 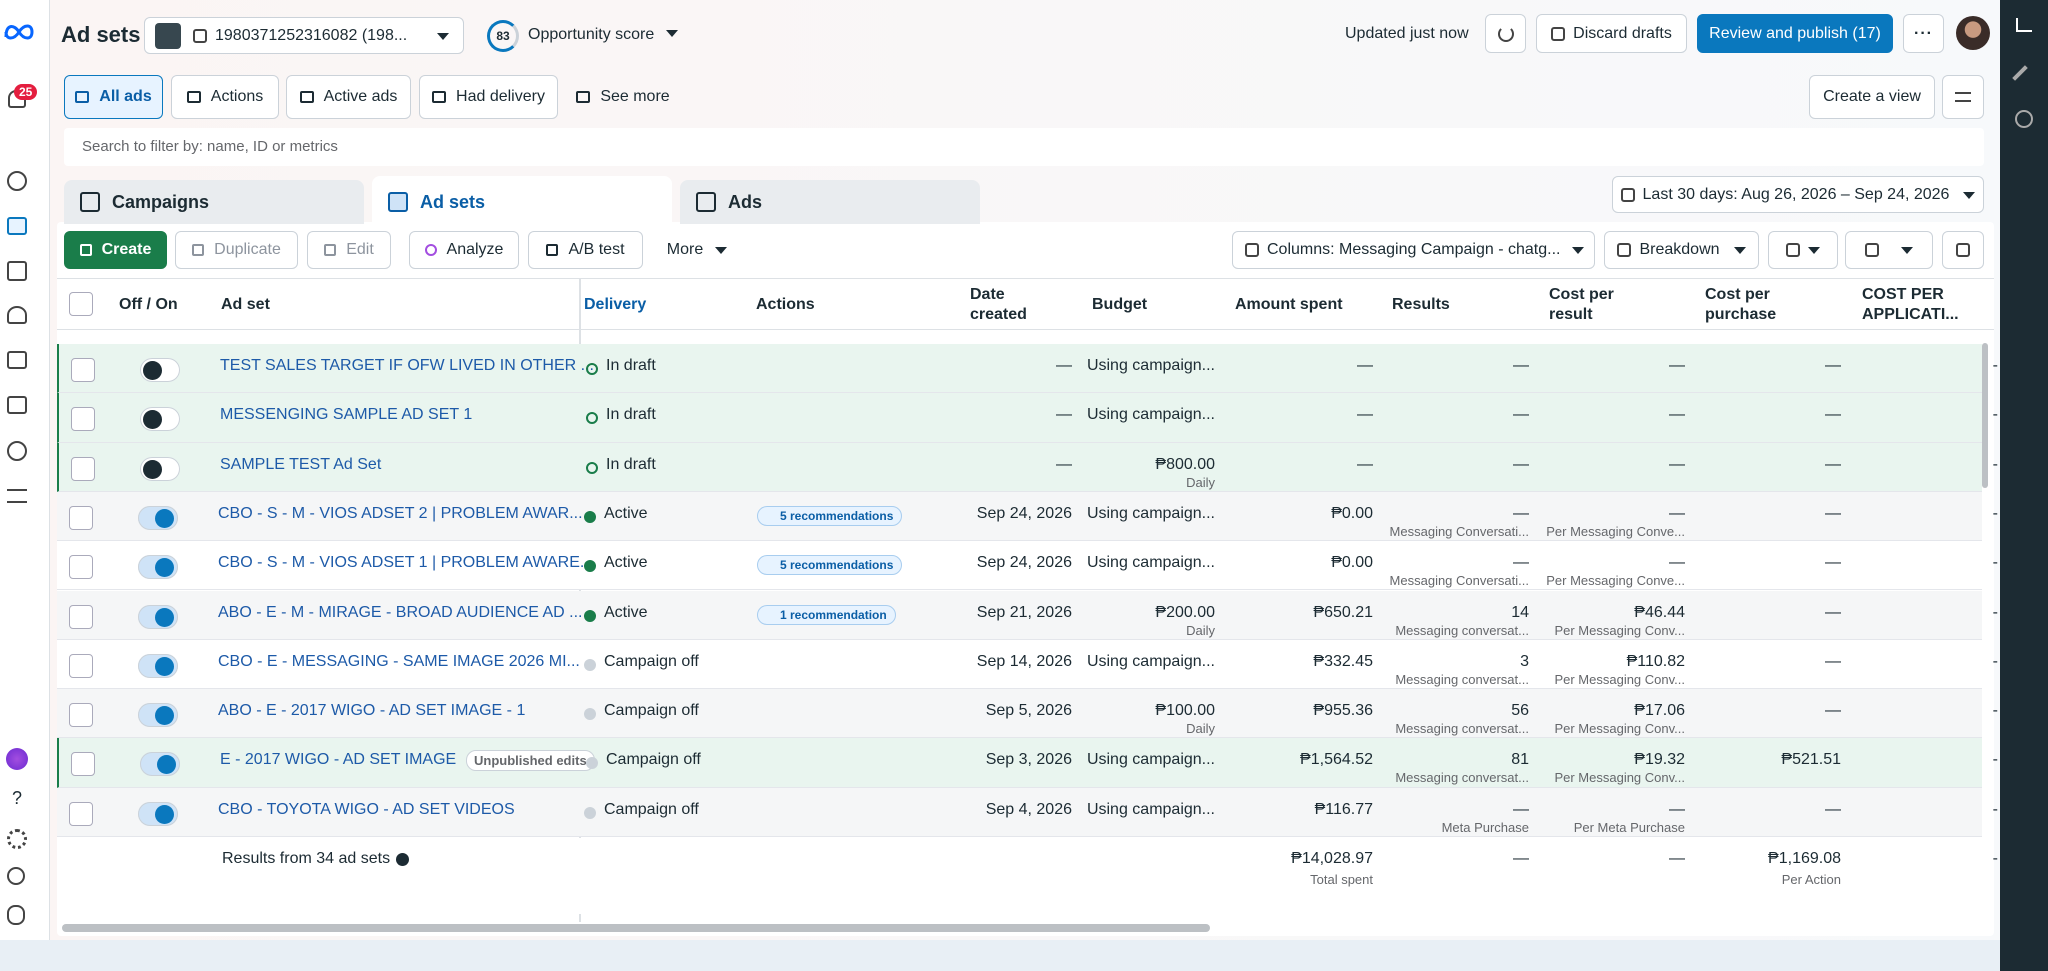 I want to click on refresh-button, so click(x=1505, y=33).